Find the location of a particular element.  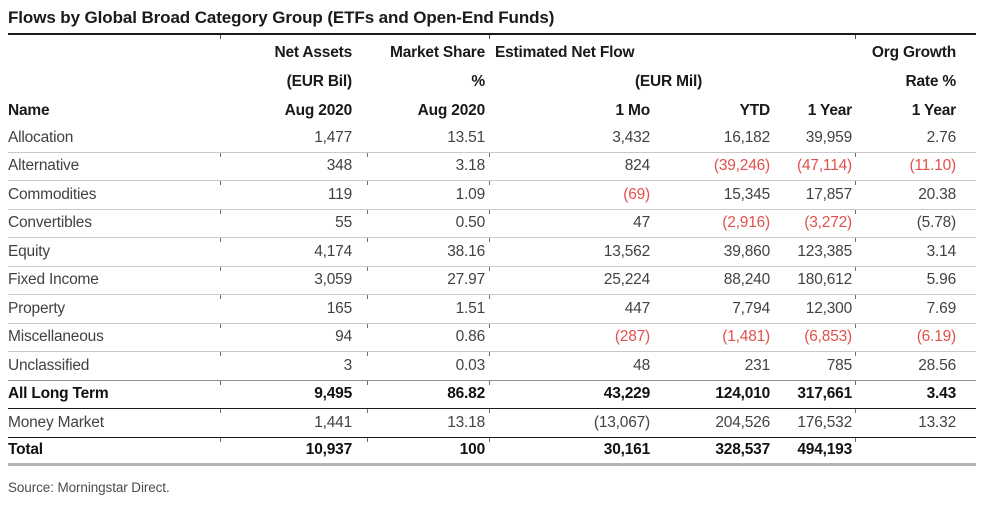

header-market-share-period: Aug 2020 is located at coordinates (451, 110).